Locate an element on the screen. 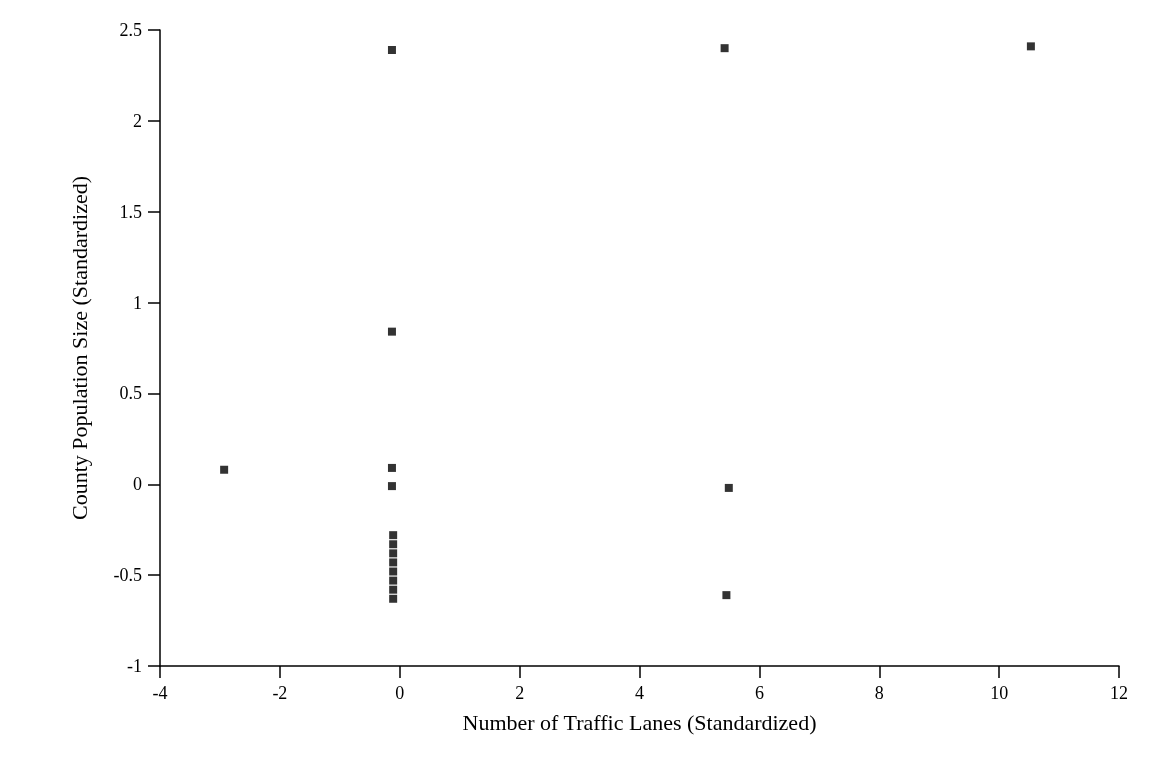 The width and height of the screenshot is (1159, 776). x-tick-label: -2 is located at coordinates (280, 693).